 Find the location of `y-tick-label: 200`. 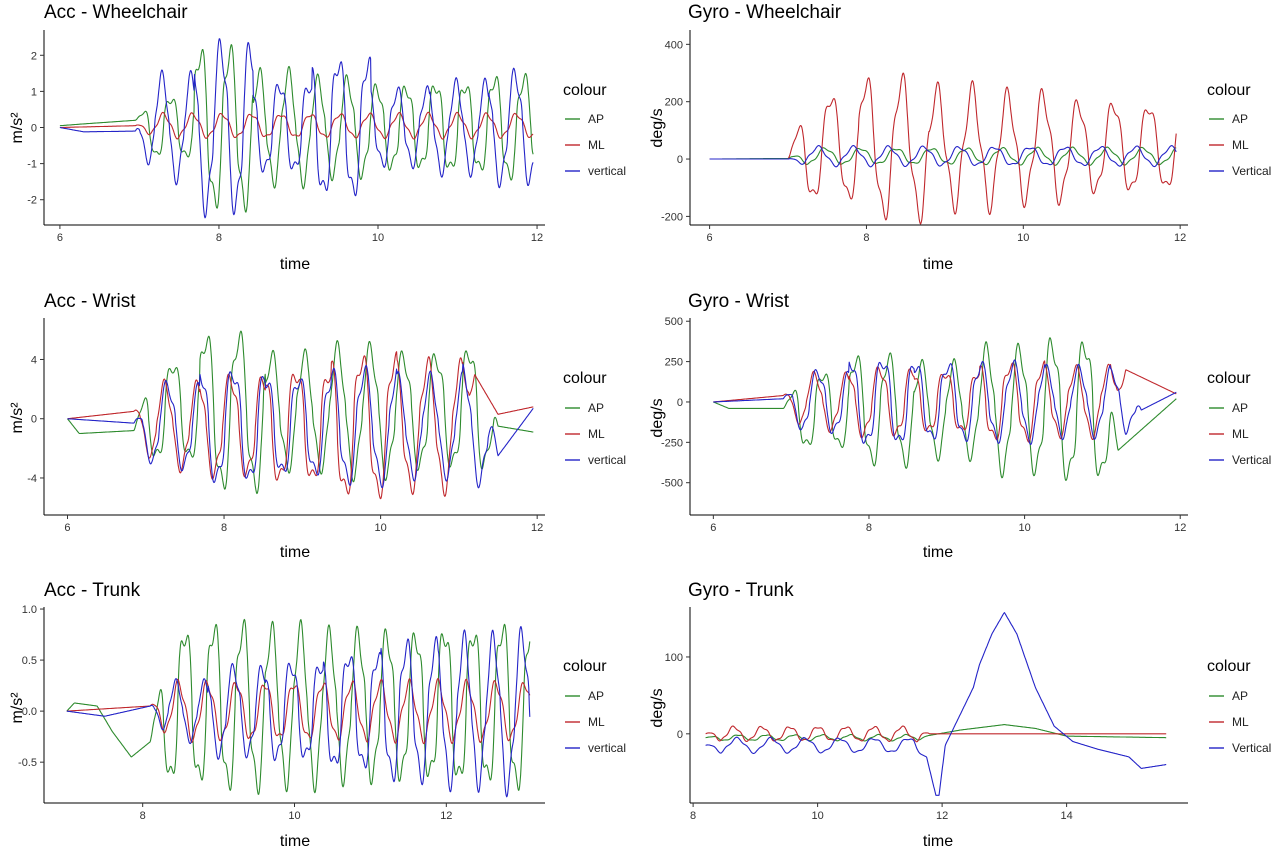

y-tick-label: 200 is located at coordinates (674, 103).